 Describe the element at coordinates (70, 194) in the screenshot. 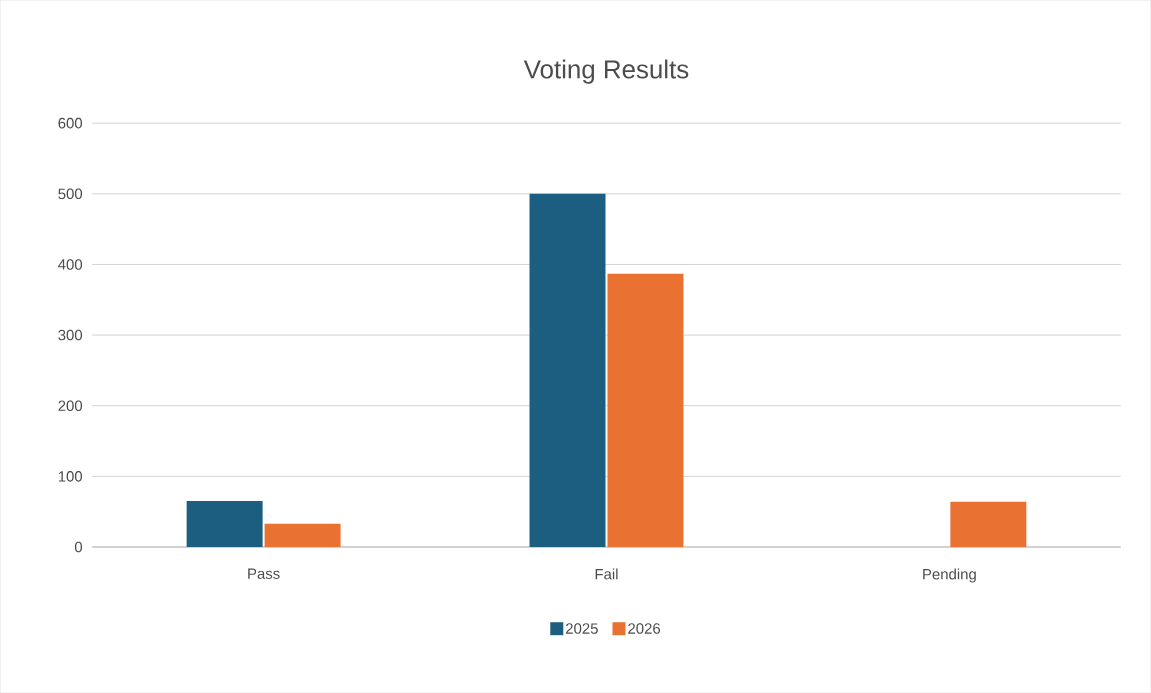

I see `y-tick-label: 500` at that location.